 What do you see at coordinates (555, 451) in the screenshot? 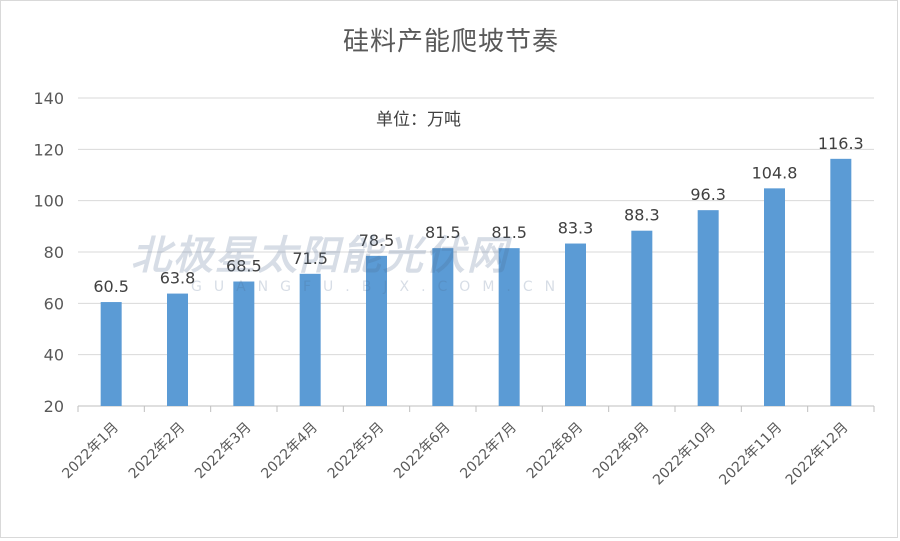
I see `x-tick-label: 2022年8月` at bounding box center [555, 451].